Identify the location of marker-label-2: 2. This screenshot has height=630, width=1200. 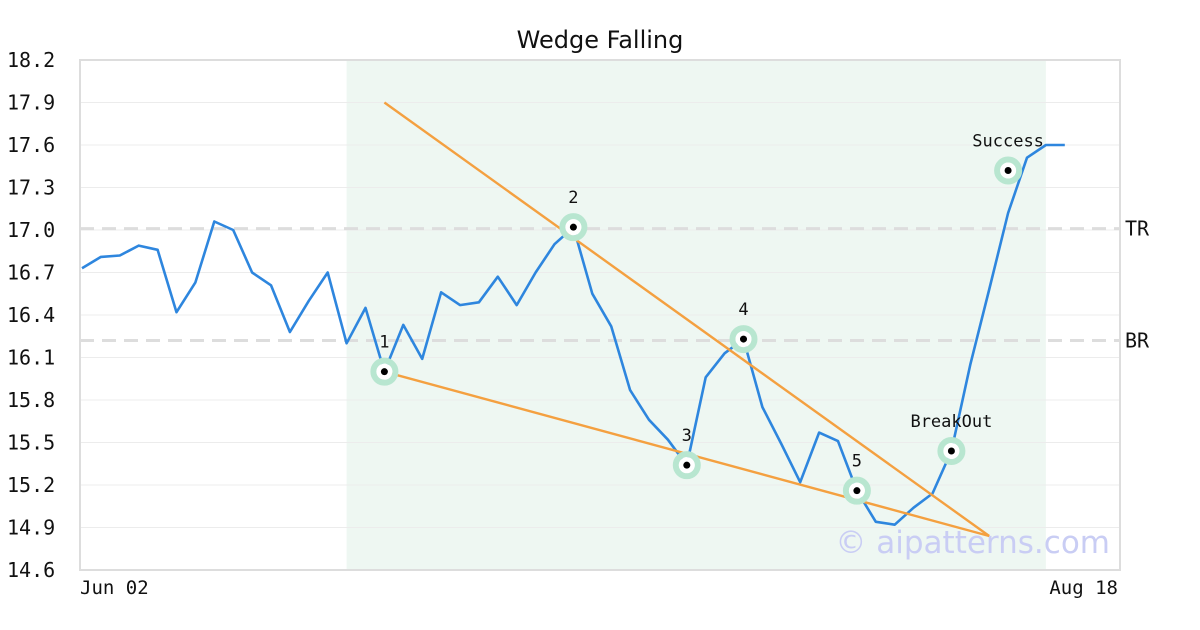
(573, 198).